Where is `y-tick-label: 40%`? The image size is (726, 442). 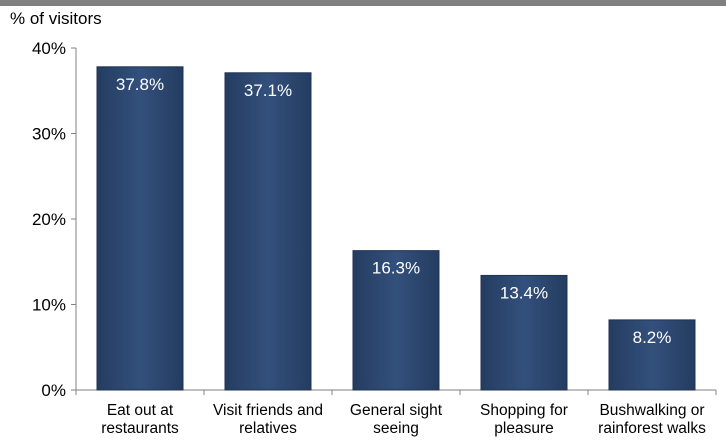 y-tick-label: 40% is located at coordinates (49, 48).